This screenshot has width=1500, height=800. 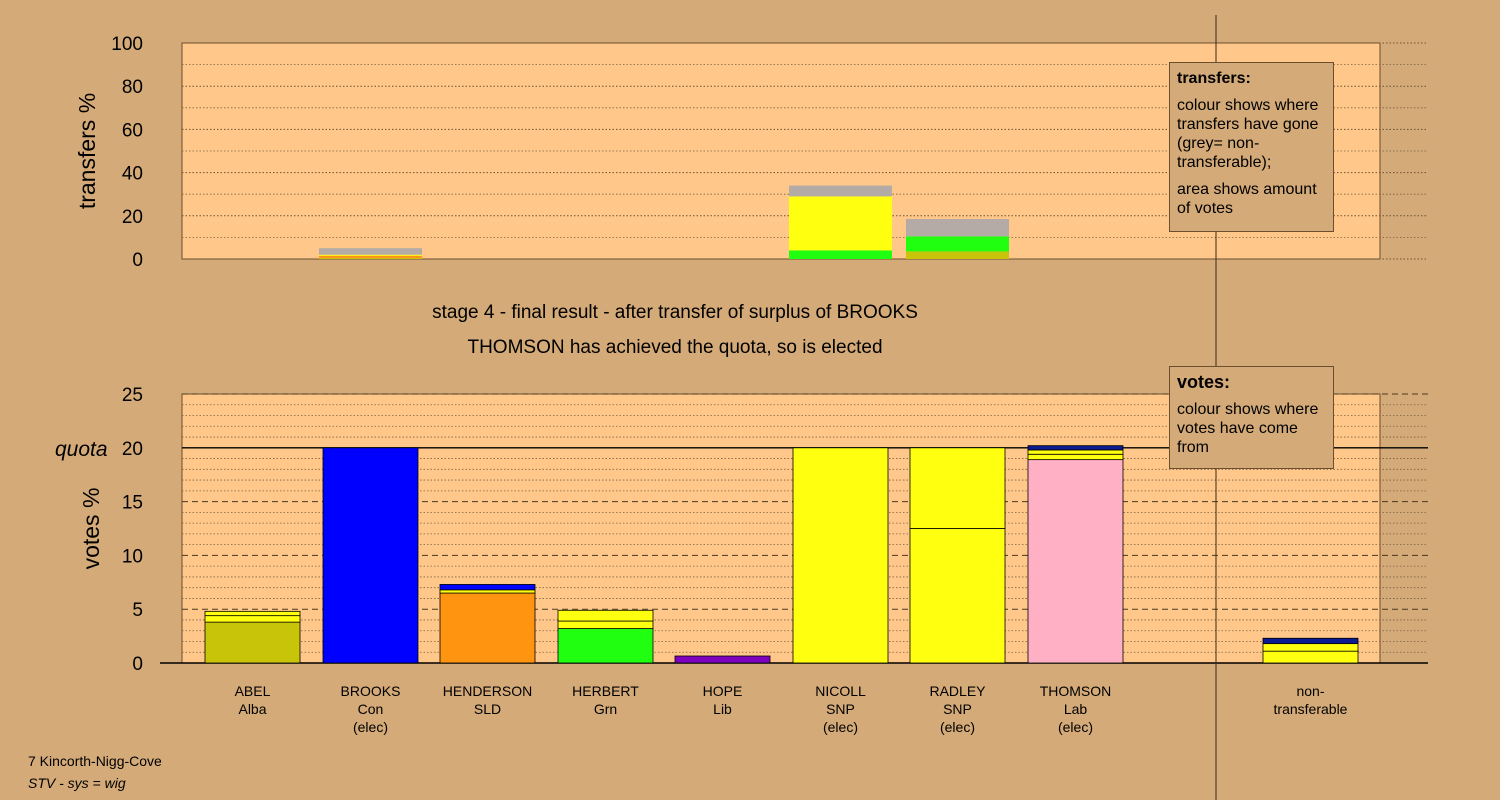 What do you see at coordinates (722, 709) in the screenshot?
I see `category-label: Lib` at bounding box center [722, 709].